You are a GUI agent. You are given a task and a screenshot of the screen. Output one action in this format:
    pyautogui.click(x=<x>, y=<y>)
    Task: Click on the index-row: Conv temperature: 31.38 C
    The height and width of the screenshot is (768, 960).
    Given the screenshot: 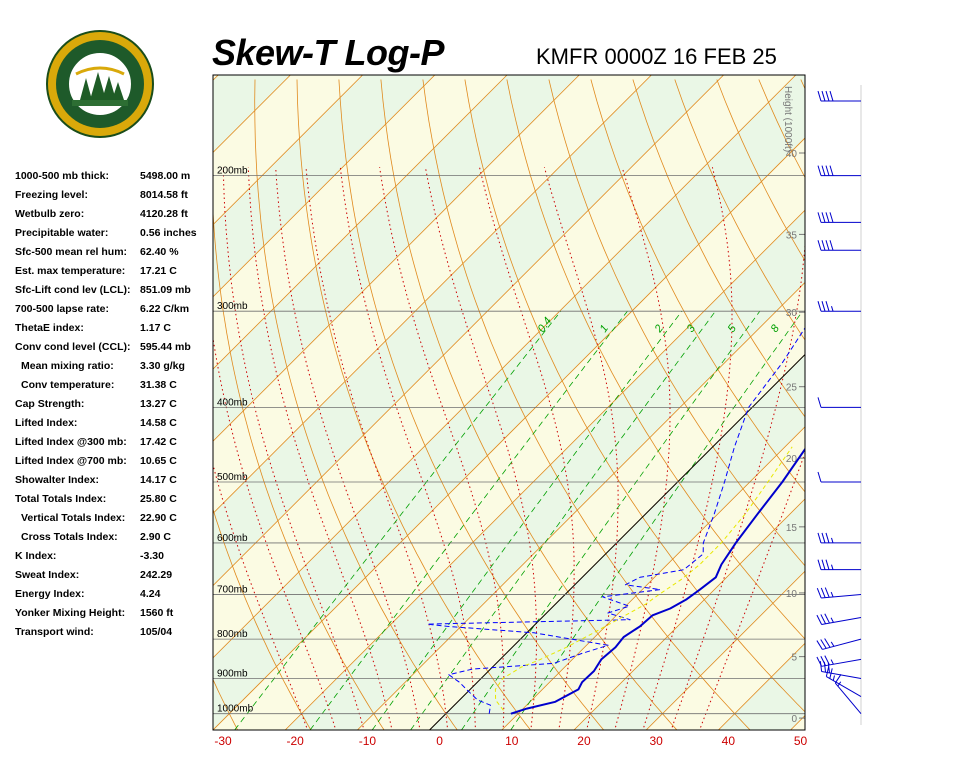 What is the action you would take?
    pyautogui.click(x=115, y=386)
    